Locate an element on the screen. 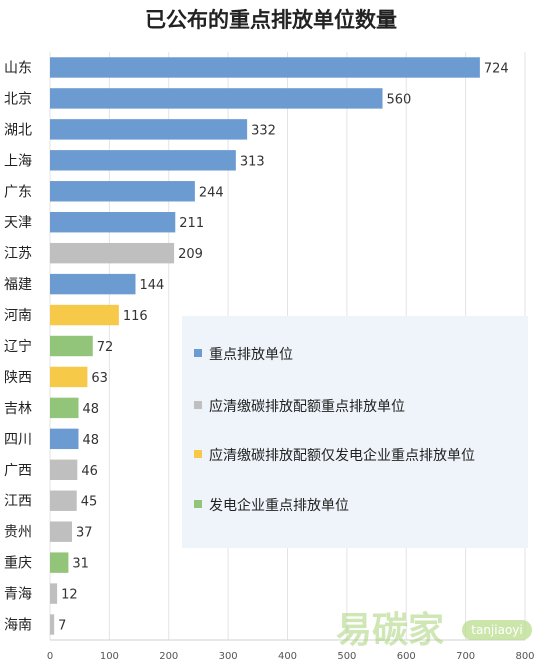 The height and width of the screenshot is (666, 542). x-tick-label: 600 is located at coordinates (406, 656).